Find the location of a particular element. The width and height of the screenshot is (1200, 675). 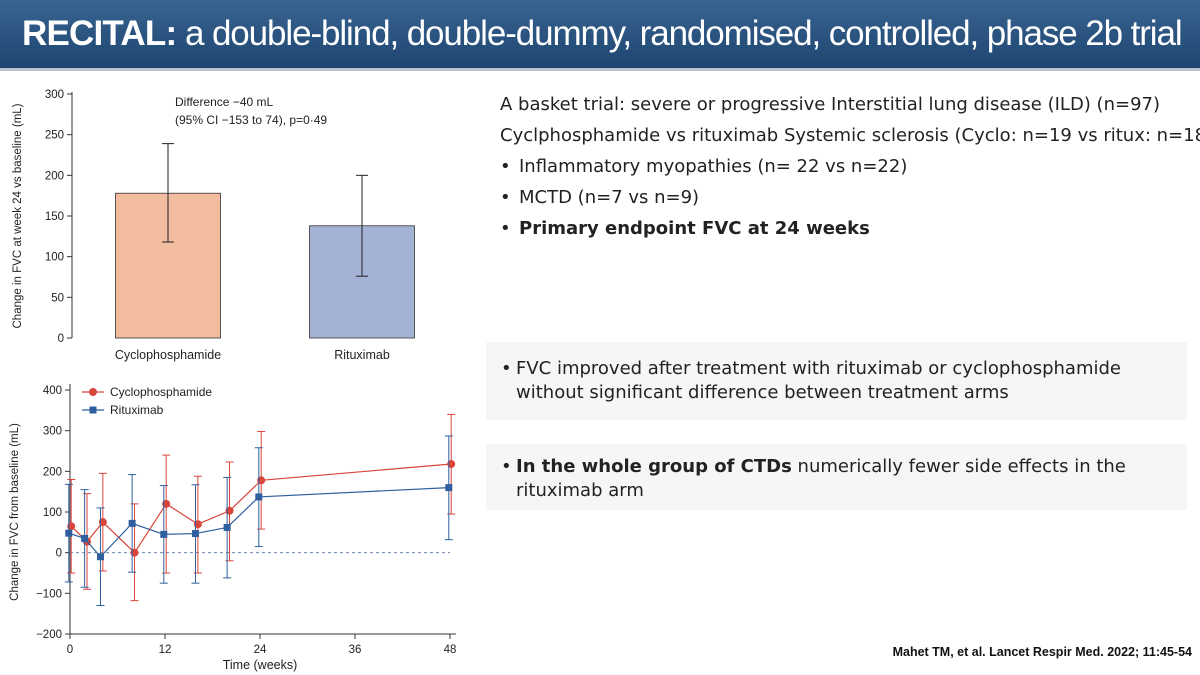

y-tick-label: 400 is located at coordinates (52, 391).